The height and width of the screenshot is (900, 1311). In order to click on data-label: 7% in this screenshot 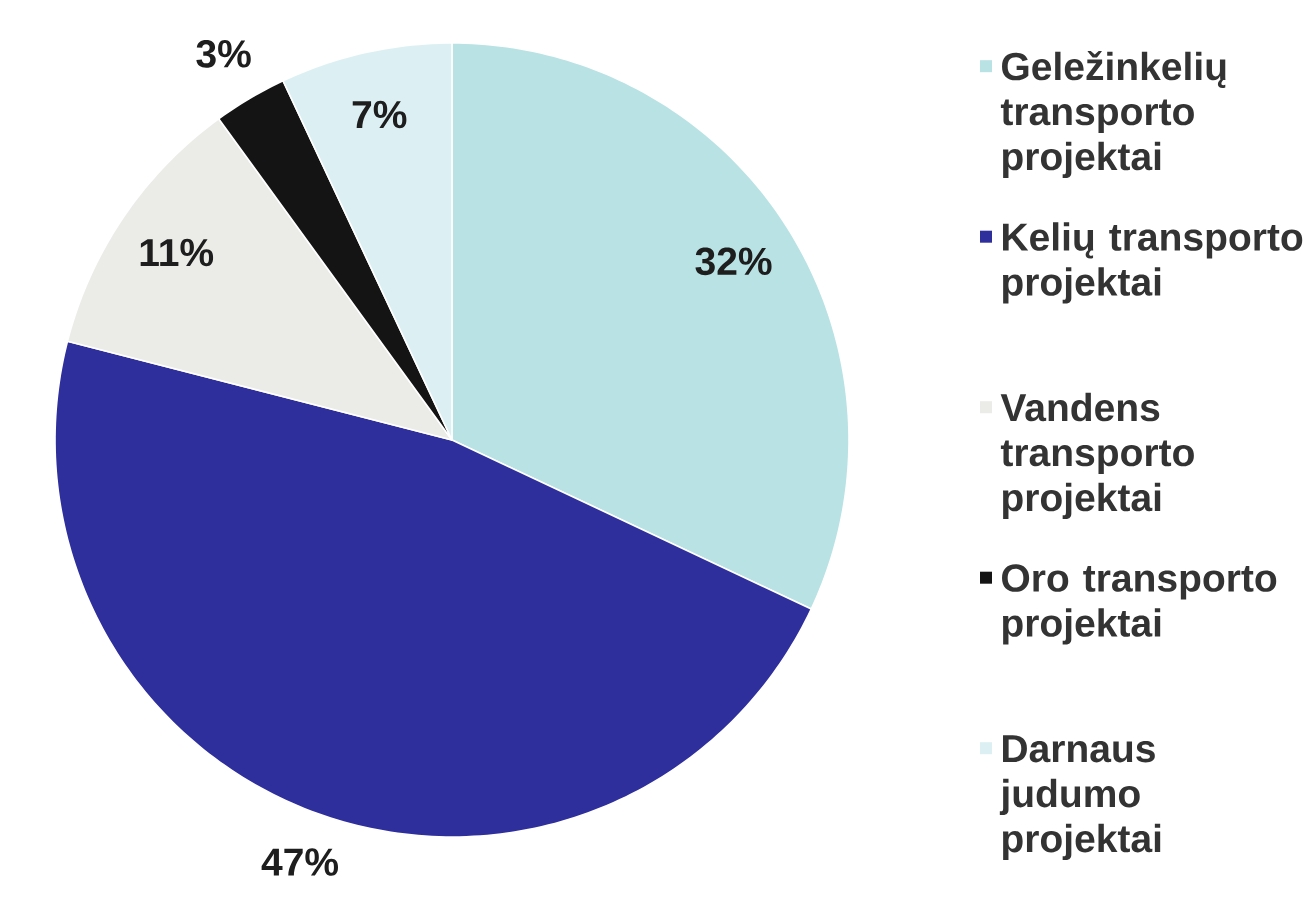, I will do `click(379, 114)`.